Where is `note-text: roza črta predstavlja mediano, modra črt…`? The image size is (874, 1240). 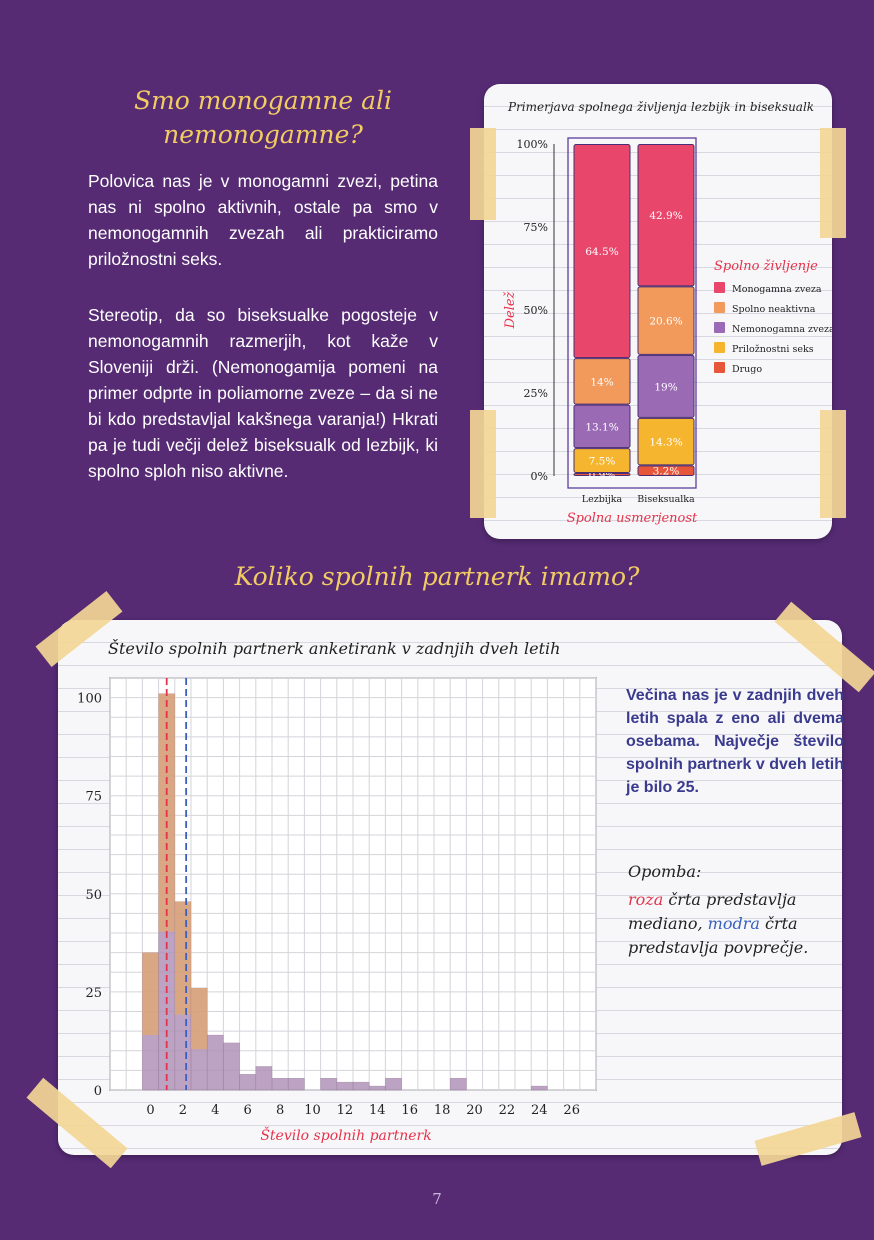
note-text: roza črta predstavlja mediano, modra črt… is located at coordinates (728, 924).